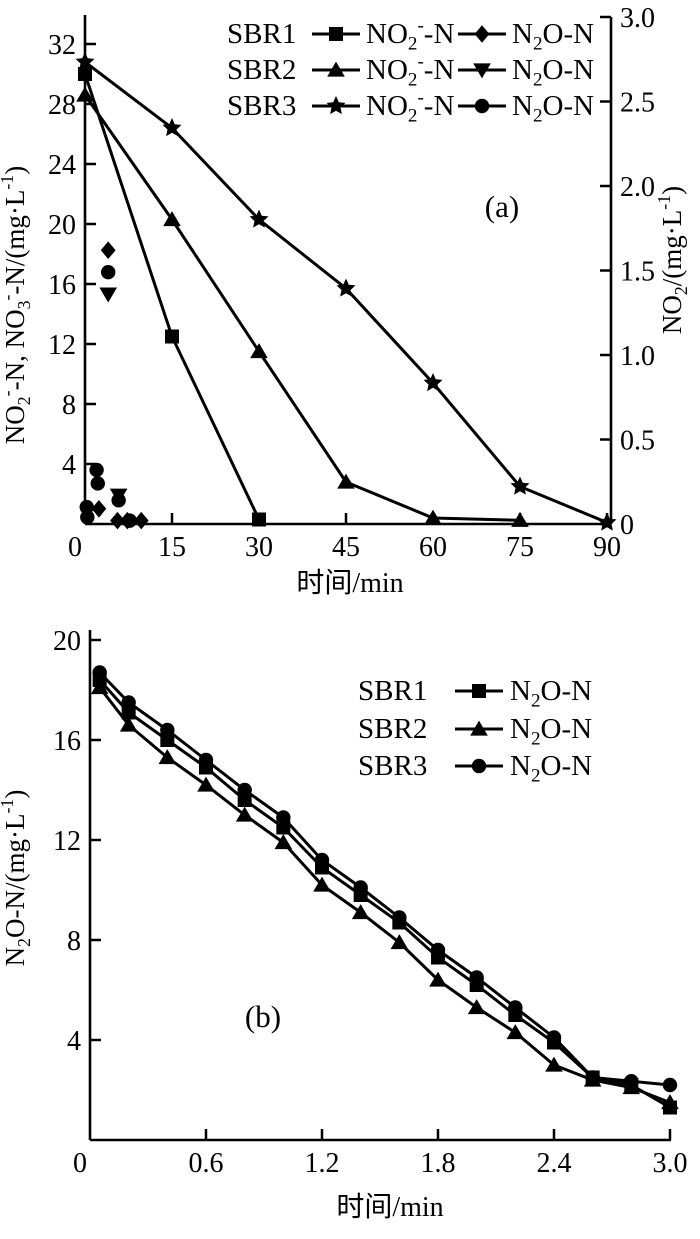 The image size is (700, 1239). What do you see at coordinates (637, 356) in the screenshot?
I see `y-right-tick-label: 1.0` at bounding box center [637, 356].